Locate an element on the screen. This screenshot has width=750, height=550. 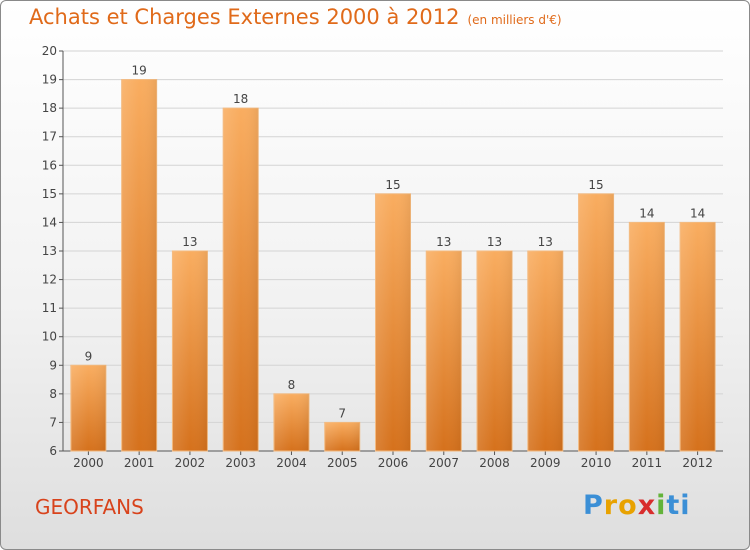
commune-name: GEORFANS is located at coordinates (89, 507).